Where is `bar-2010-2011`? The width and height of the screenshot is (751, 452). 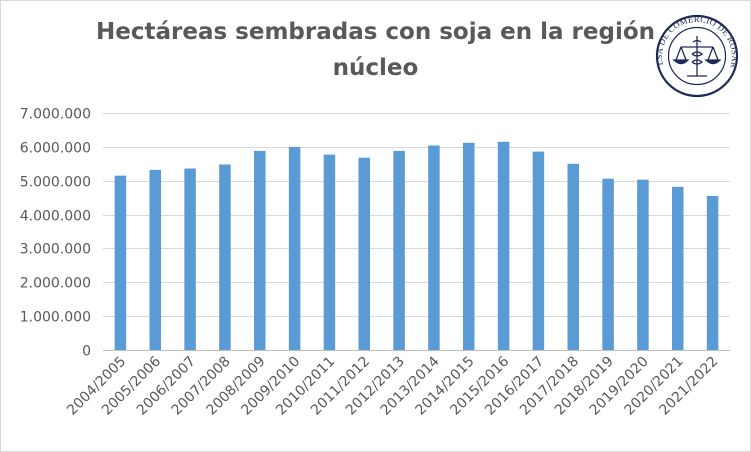 bar-2010-2011 is located at coordinates (329, 252).